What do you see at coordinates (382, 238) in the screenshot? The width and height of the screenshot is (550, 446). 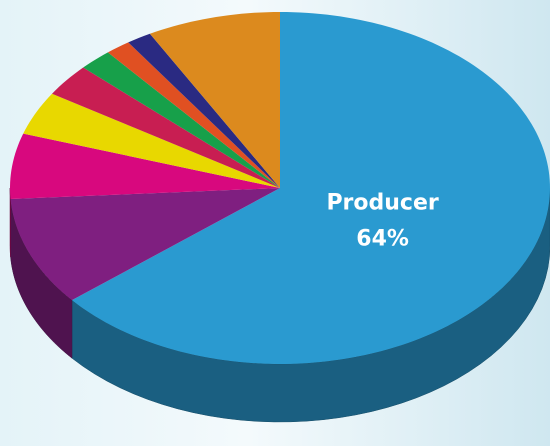 I see `slice-value: 64%` at bounding box center [382, 238].